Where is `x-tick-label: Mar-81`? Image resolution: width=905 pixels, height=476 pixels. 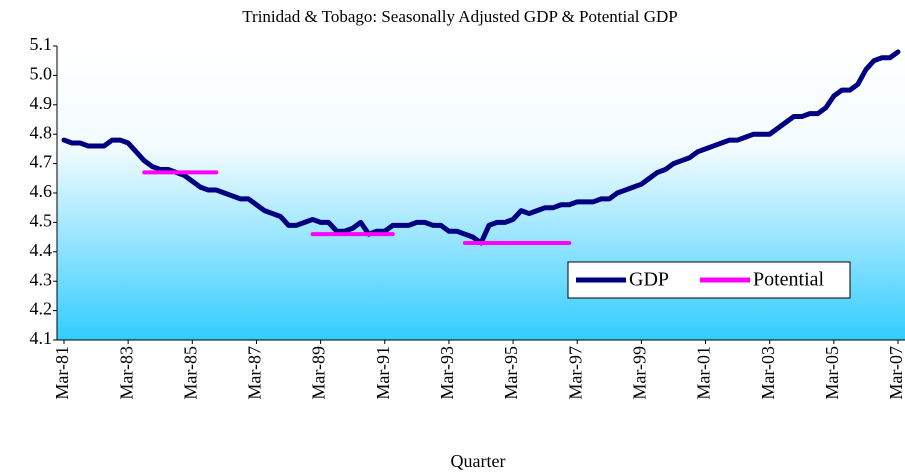
x-tick-label: Mar-81 is located at coordinates (62, 373).